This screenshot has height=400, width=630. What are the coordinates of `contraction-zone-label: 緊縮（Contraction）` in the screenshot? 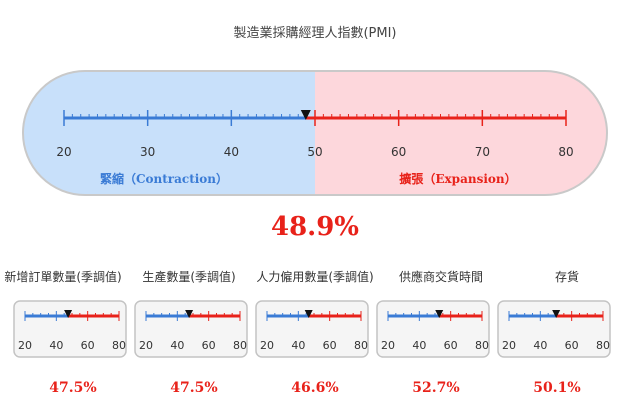 It's located at (164, 178).